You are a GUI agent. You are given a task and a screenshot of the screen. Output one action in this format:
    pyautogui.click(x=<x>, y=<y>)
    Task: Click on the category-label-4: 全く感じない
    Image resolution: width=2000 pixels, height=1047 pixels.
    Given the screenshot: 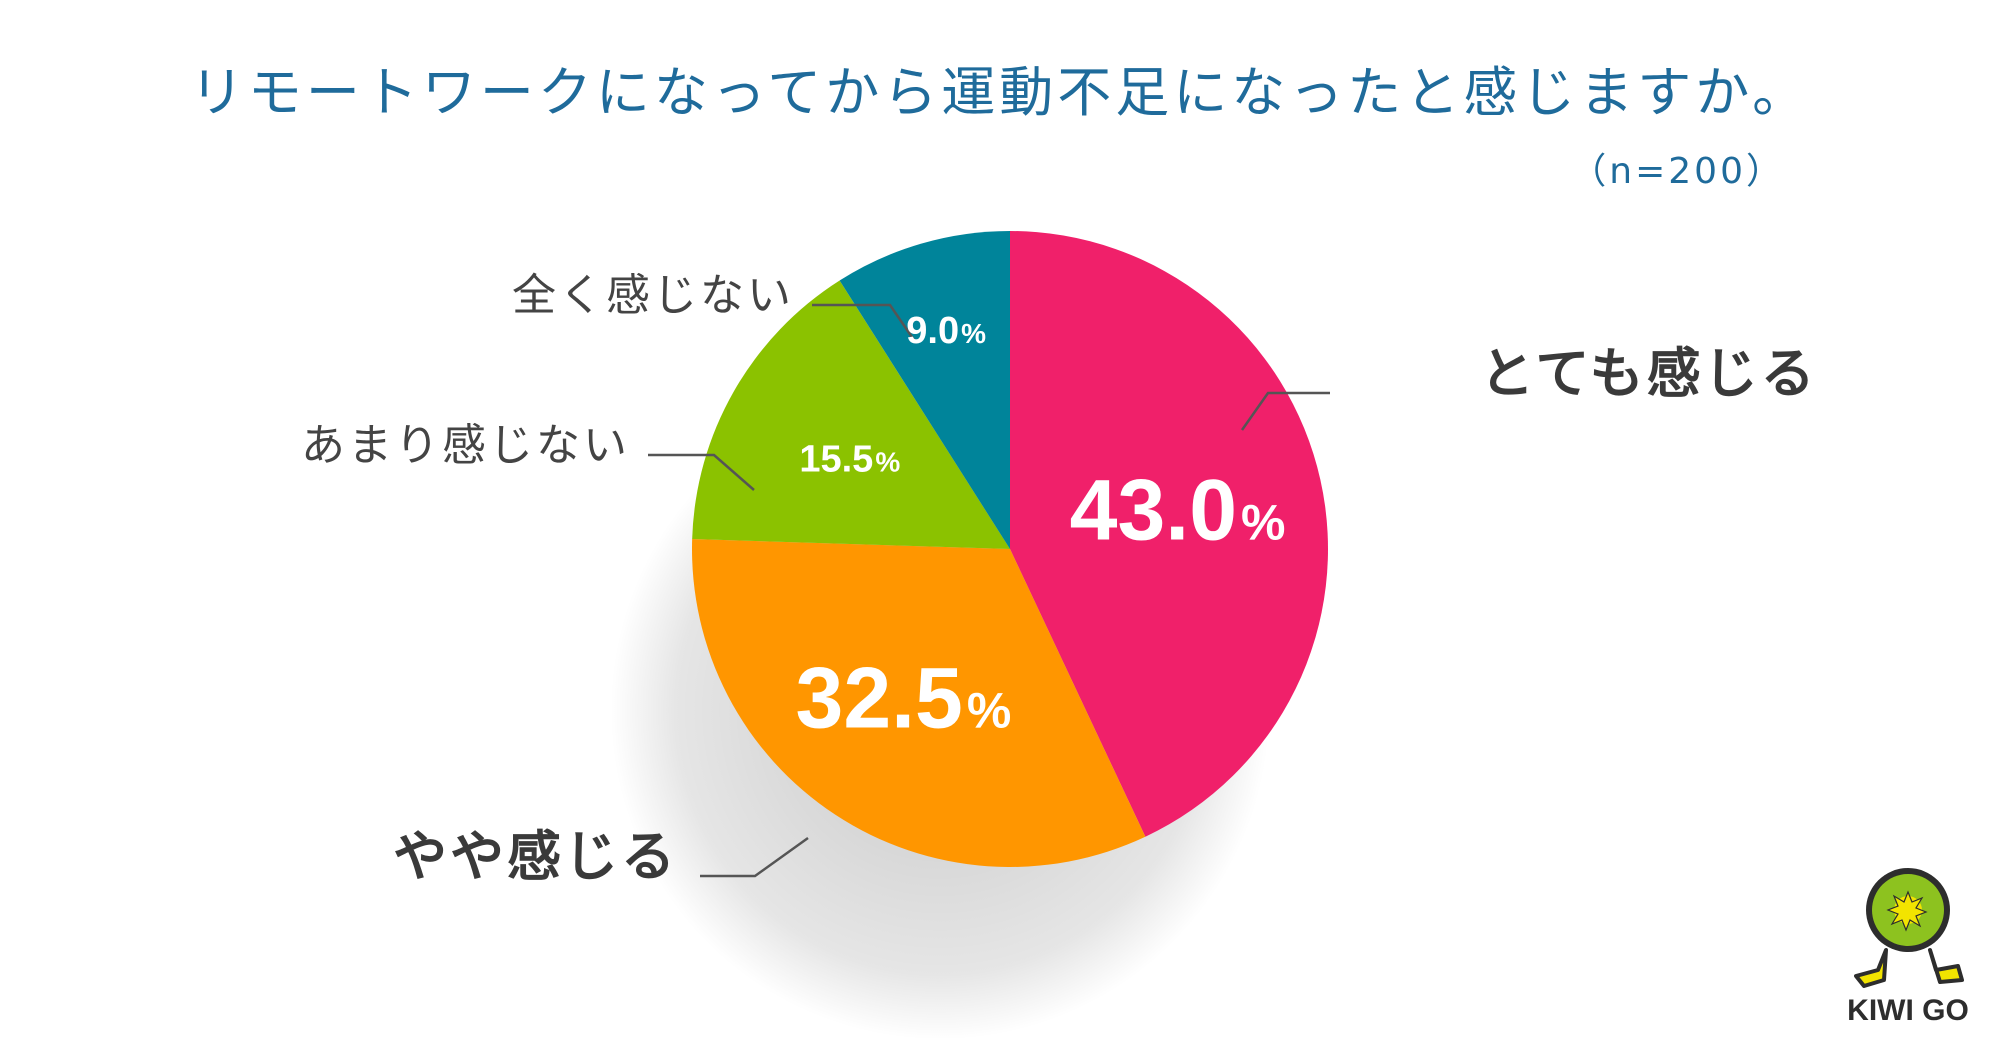 What is the action you would take?
    pyautogui.click(x=653, y=295)
    